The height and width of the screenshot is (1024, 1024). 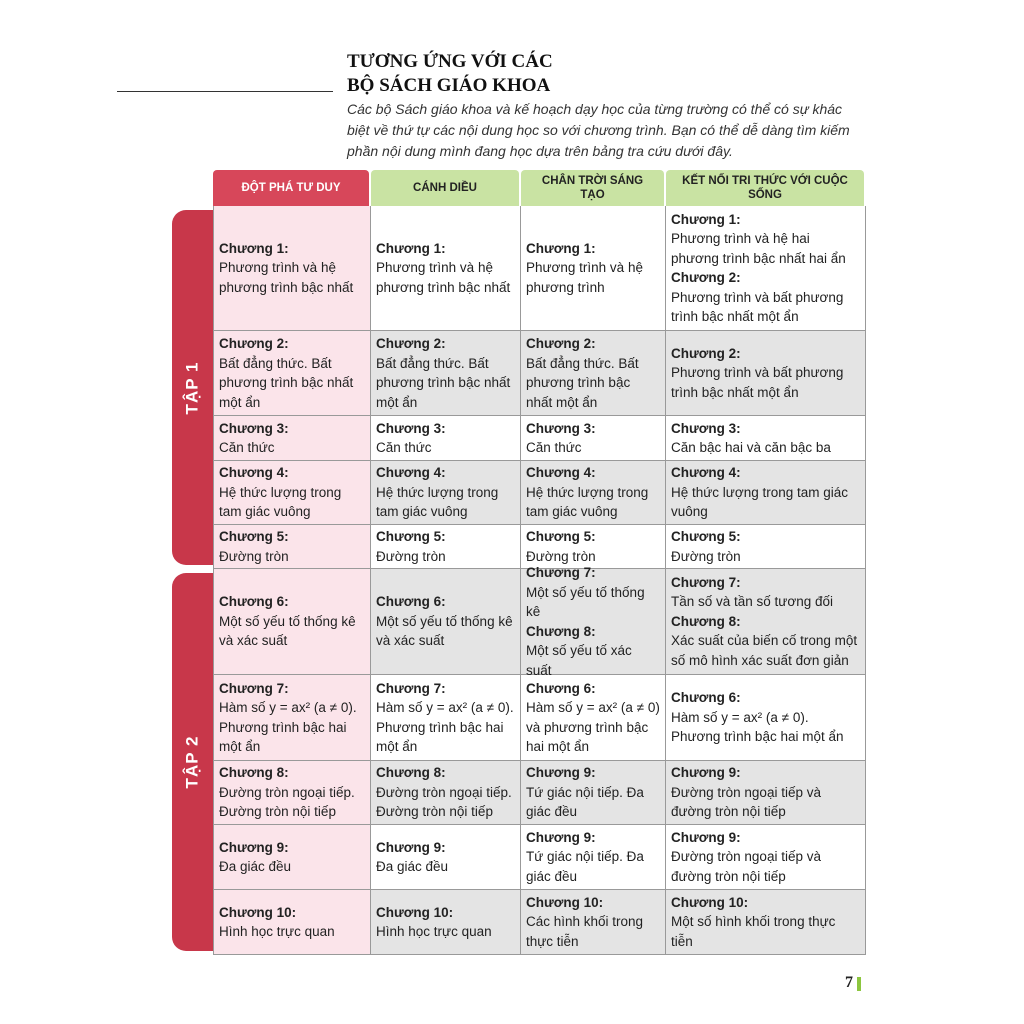 I want to click on title-line: BỘ SÁCH GIÁO KHOA, so click(x=449, y=85).